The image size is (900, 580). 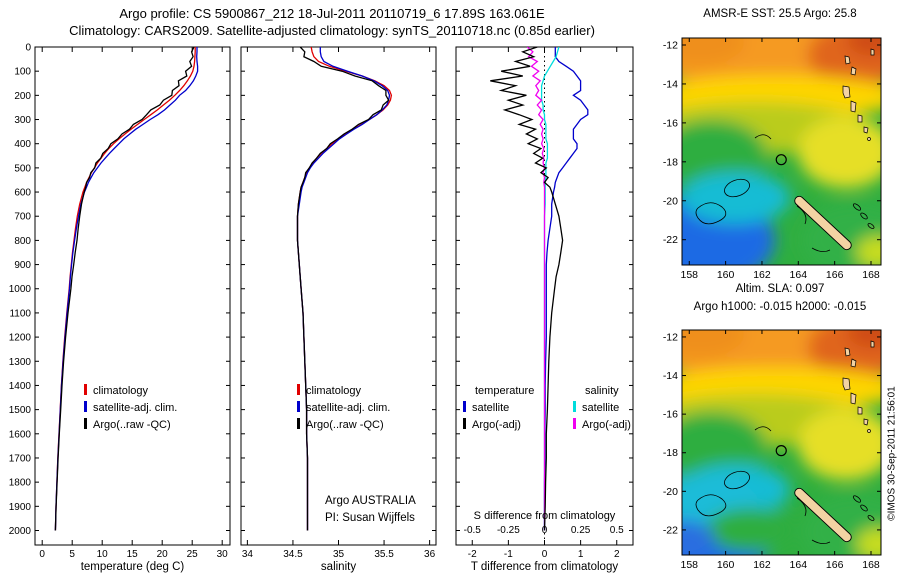 I want to click on difference-temperature-legend: temperature satellite Argo(-adj), so click(x=498, y=408).